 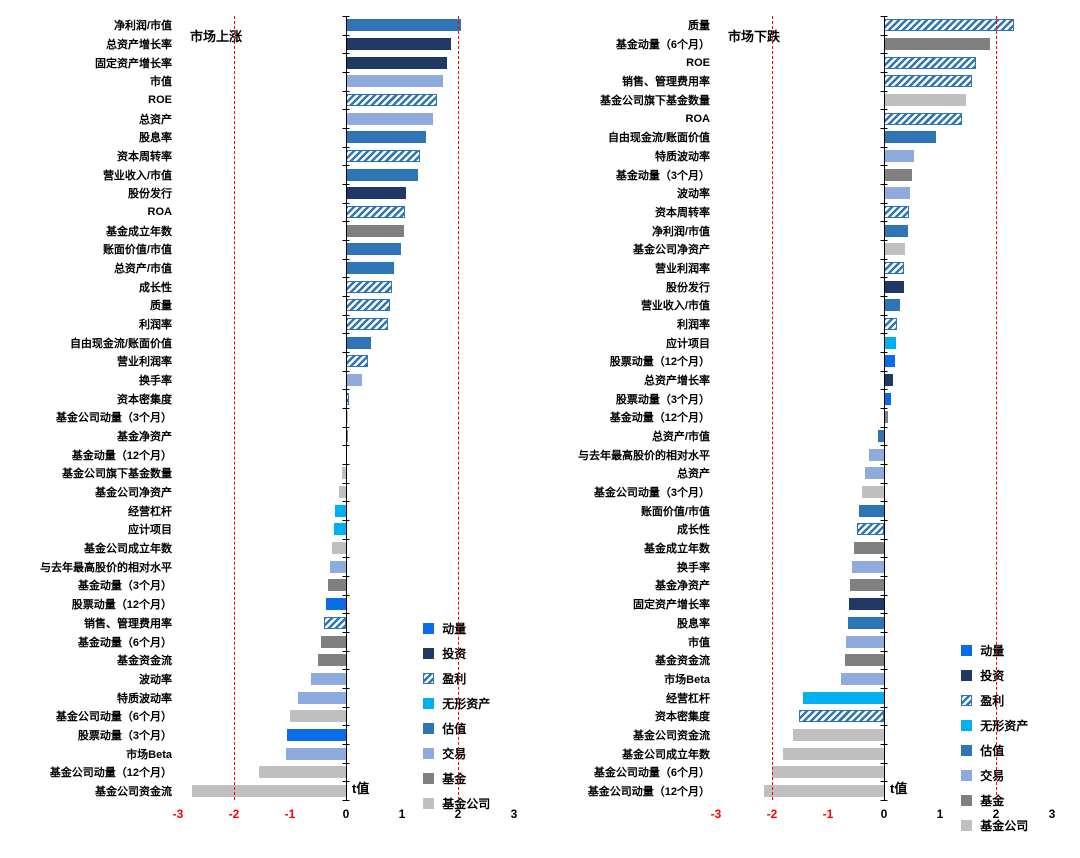 What do you see at coordinates (659, 362) in the screenshot?
I see `category-label: 股票动量（12个月）` at bounding box center [659, 362].